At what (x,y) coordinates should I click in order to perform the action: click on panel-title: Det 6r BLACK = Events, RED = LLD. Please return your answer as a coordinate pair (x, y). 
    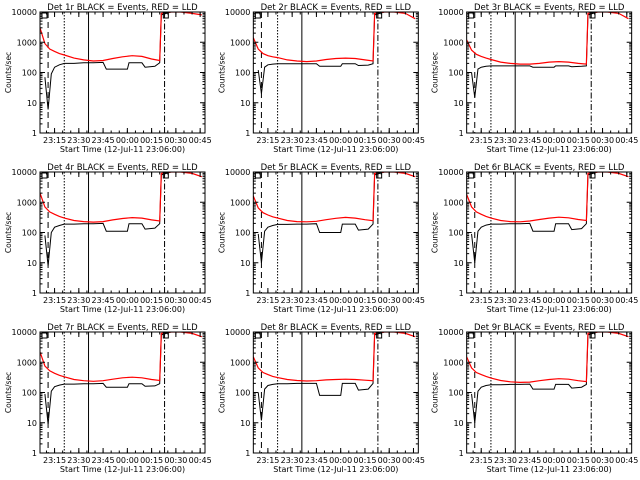
    Looking at the image, I should click on (549, 168).